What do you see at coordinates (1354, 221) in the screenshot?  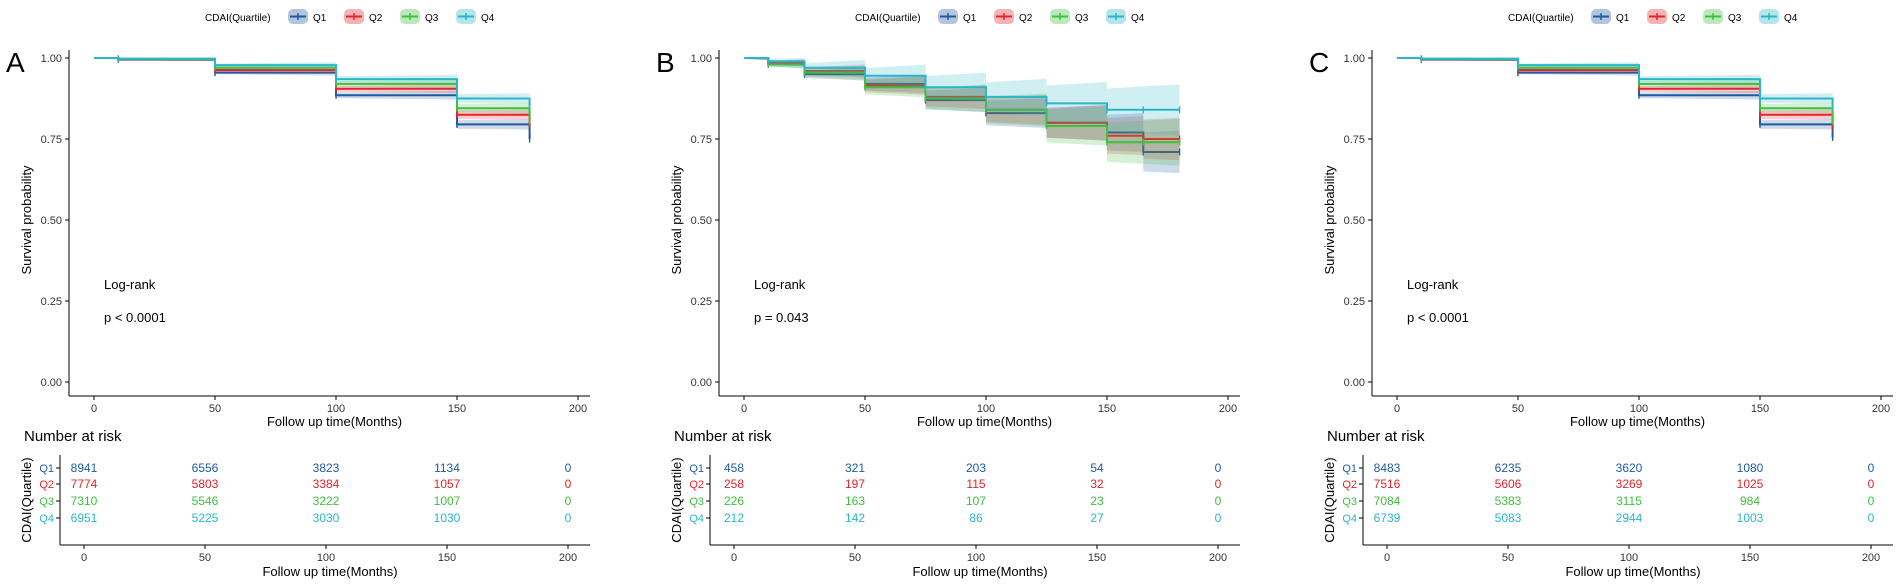 I see `y-tick-label: 0.50` at bounding box center [1354, 221].